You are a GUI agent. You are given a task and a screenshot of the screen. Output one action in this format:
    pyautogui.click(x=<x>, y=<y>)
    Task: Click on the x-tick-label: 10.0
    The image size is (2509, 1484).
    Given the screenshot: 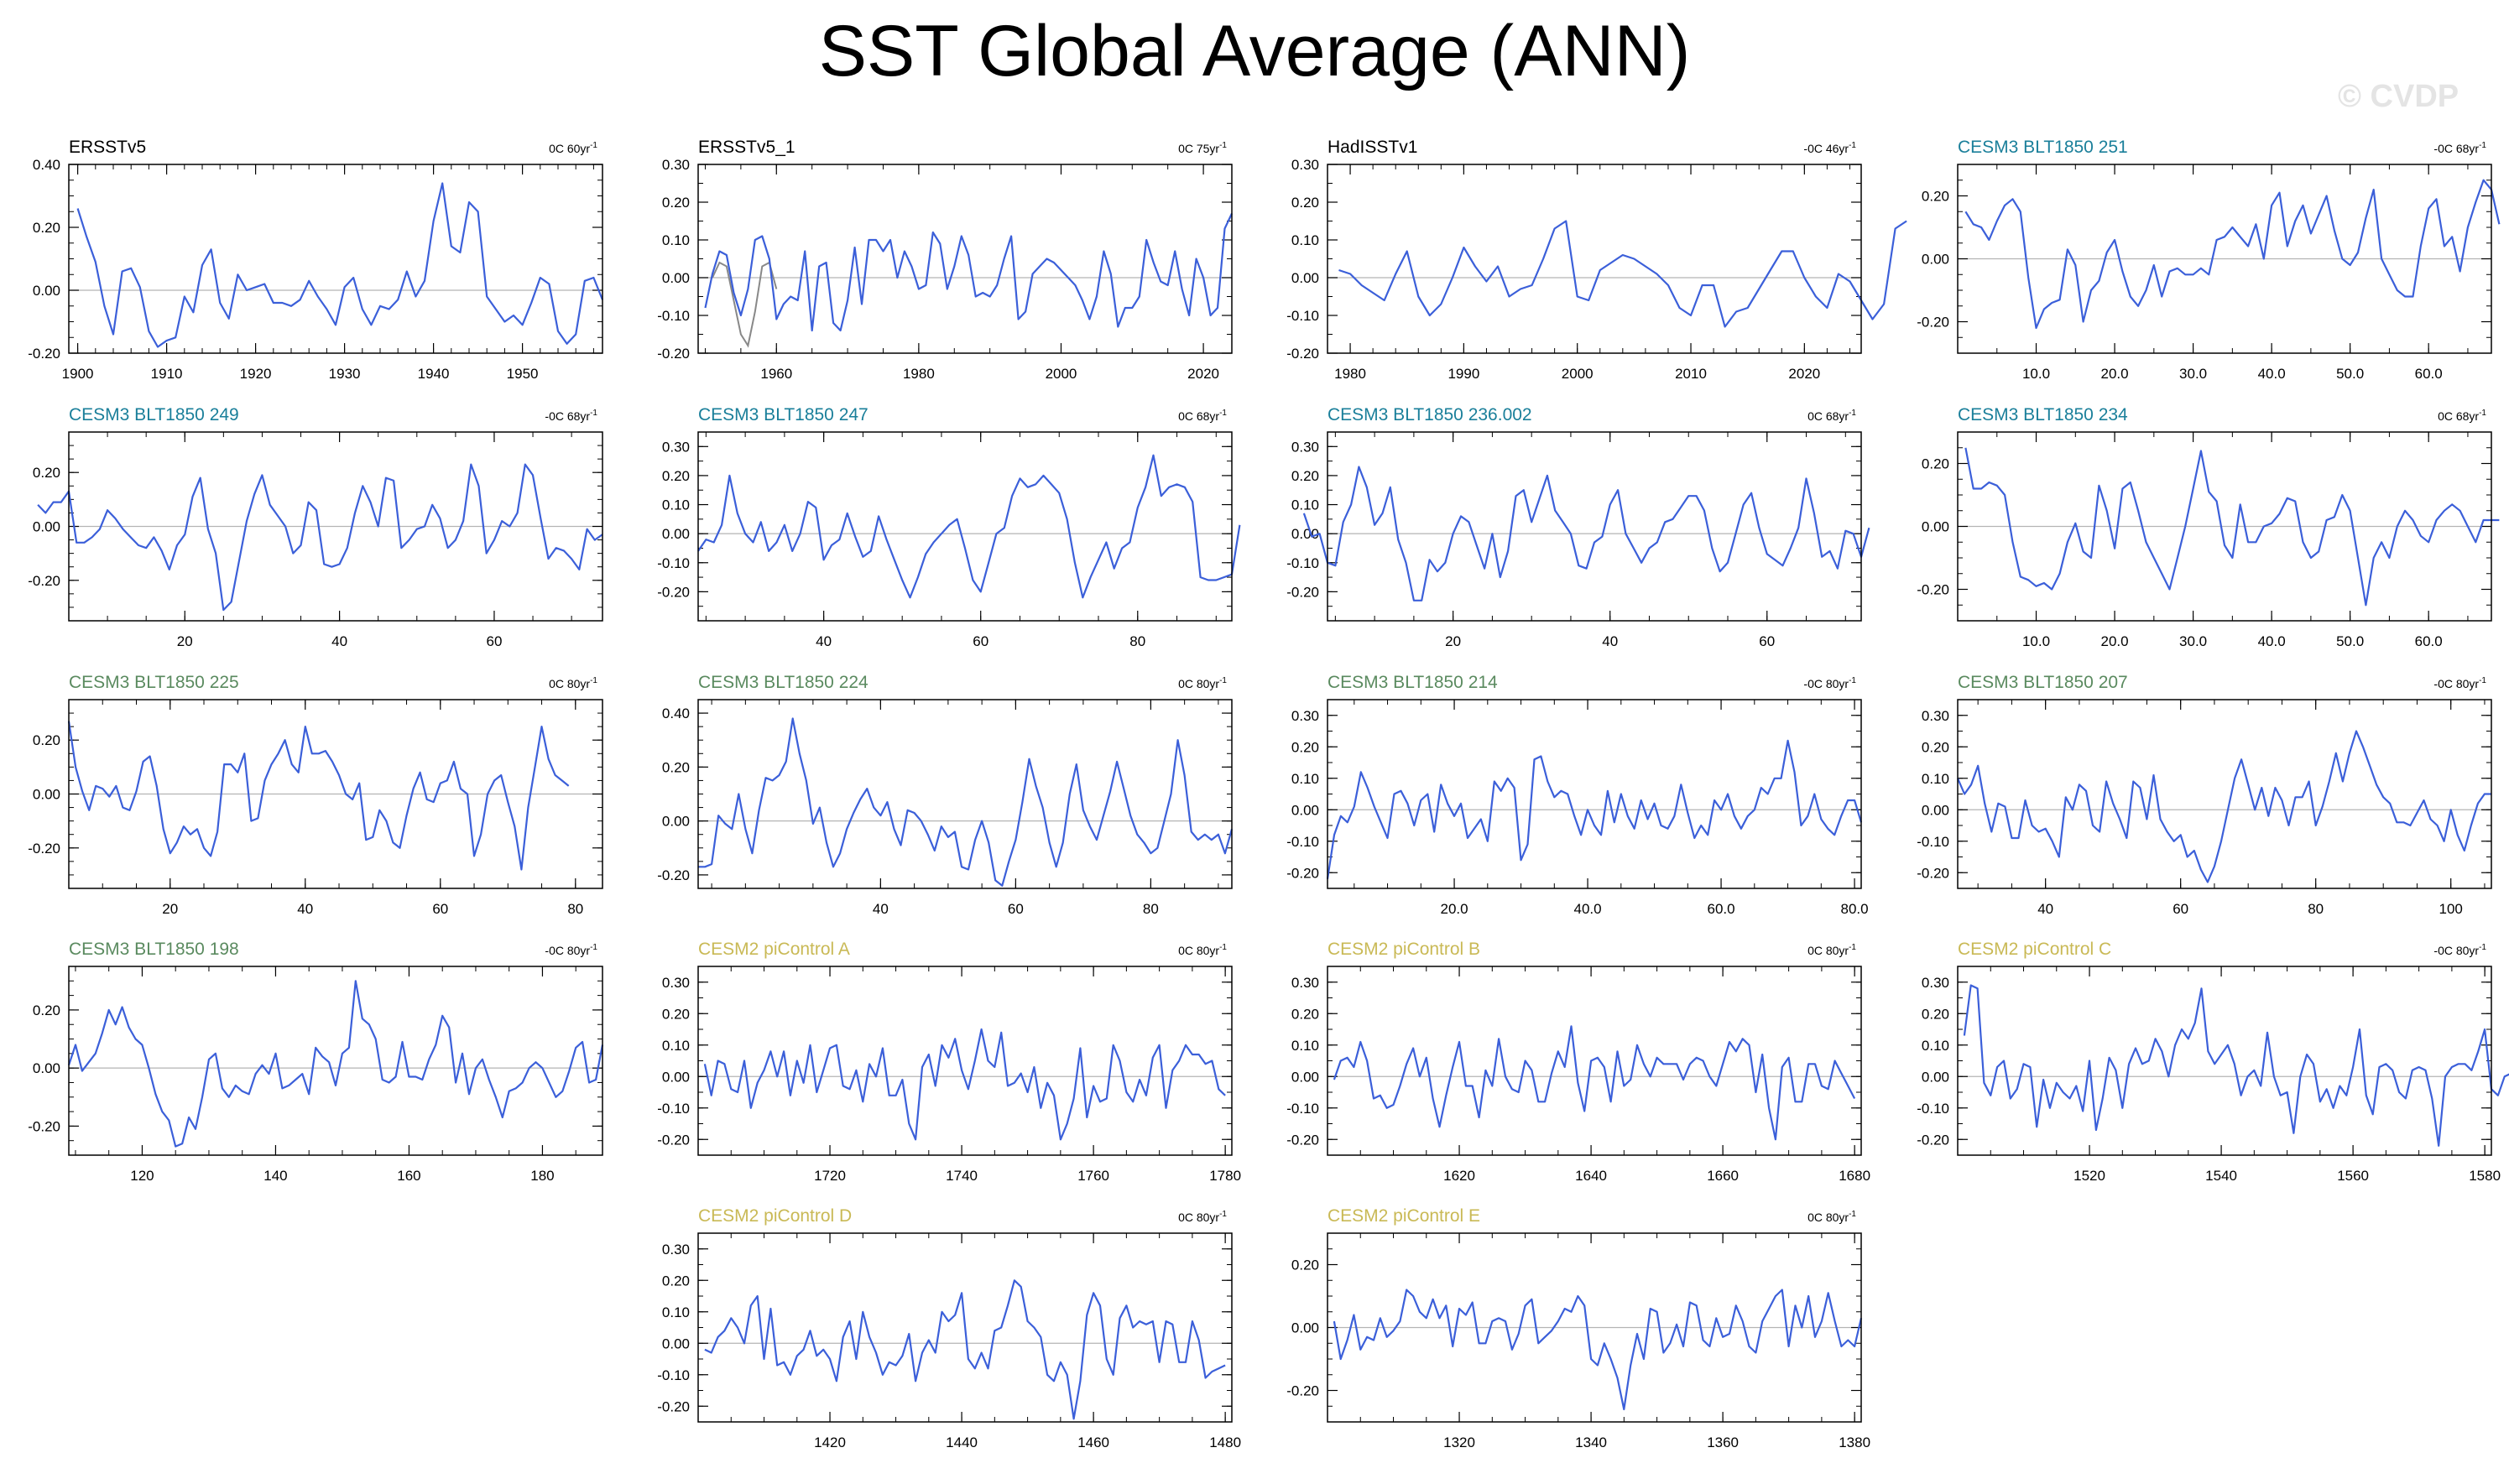 What is the action you would take?
    pyautogui.click(x=2036, y=641)
    